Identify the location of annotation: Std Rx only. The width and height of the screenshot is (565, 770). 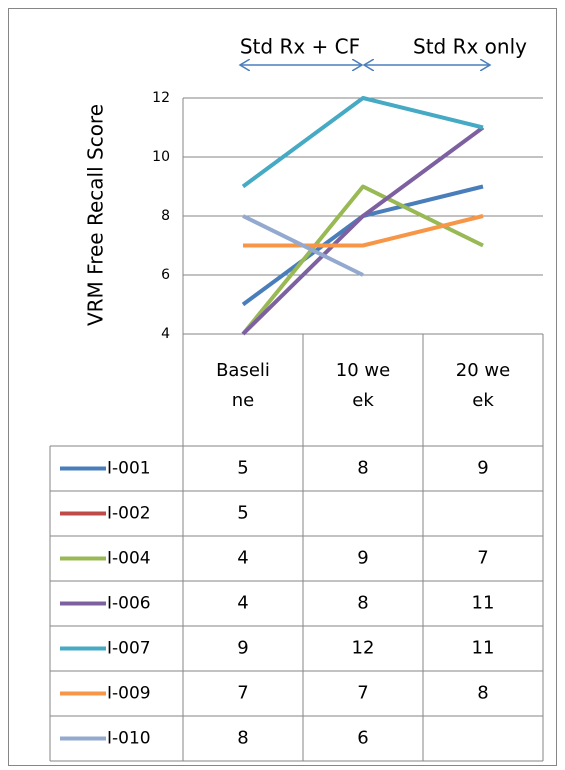
(470, 47).